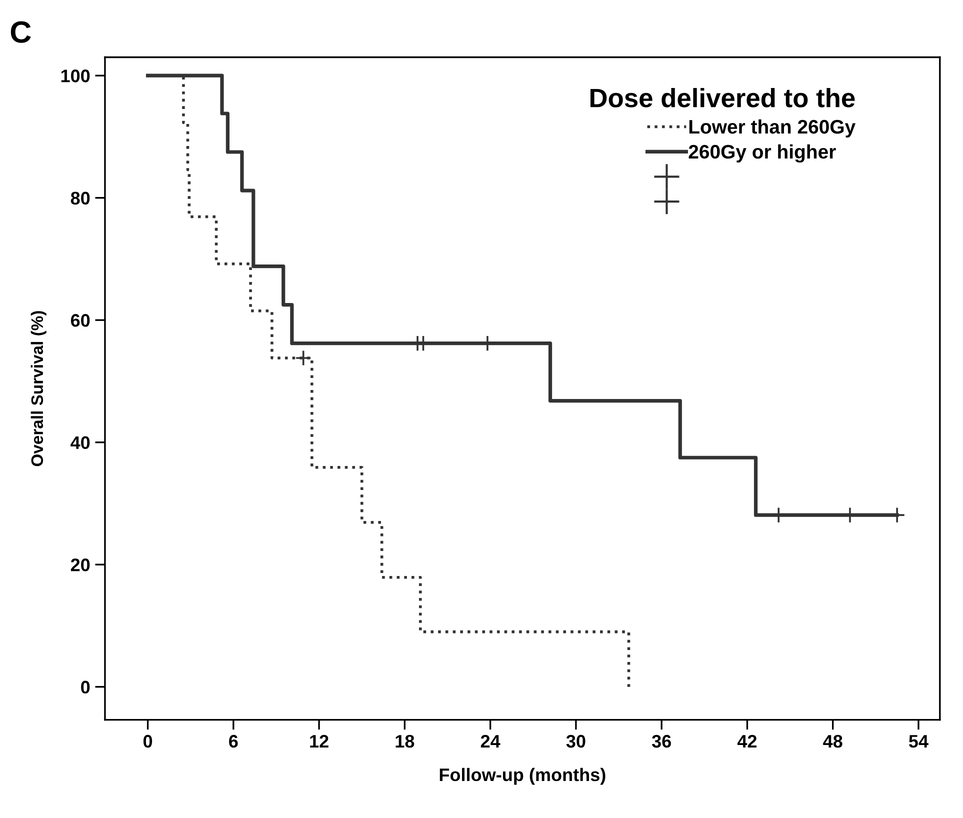 Image resolution: width=963 pixels, height=818 pixels. Describe the element at coordinates (762, 153) in the screenshot. I see `legend-label: 260Gy or higher` at that location.